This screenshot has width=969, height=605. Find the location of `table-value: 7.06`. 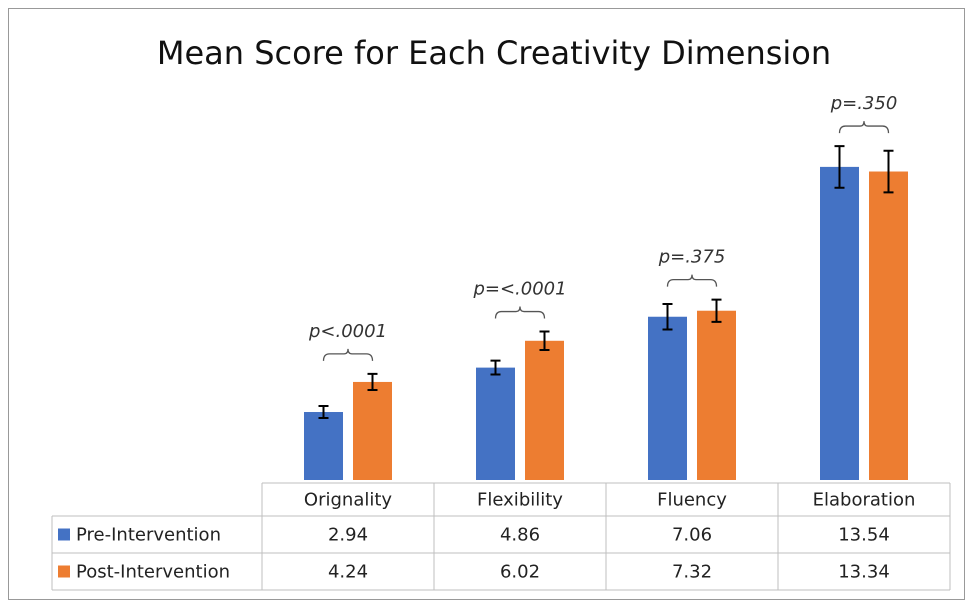

table-value: 7.06 is located at coordinates (692, 535).